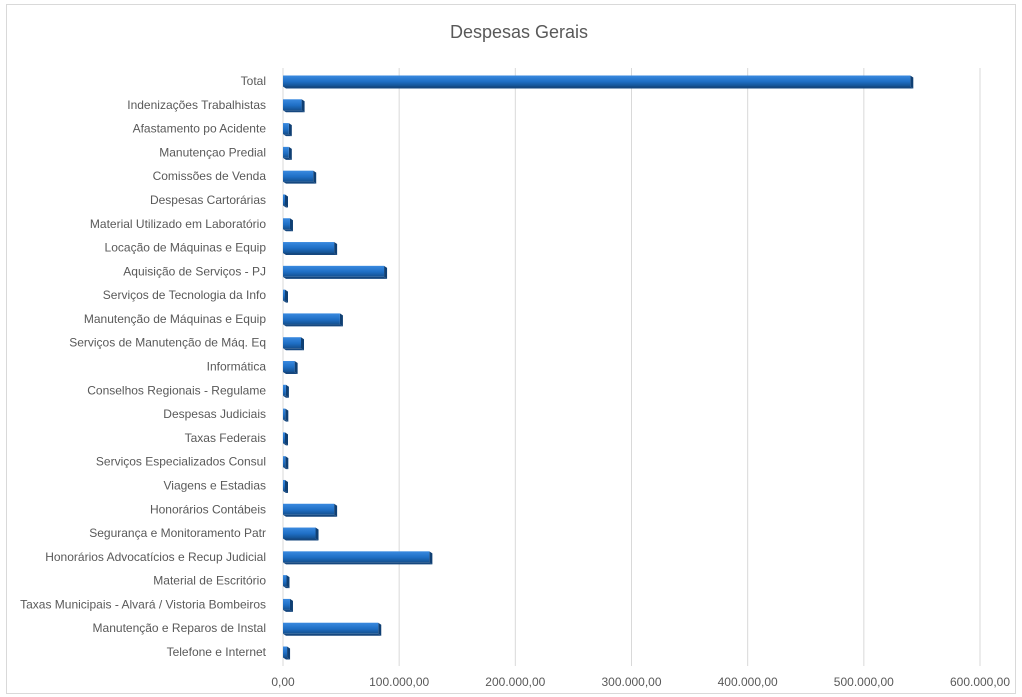 This screenshot has width=1022, height=697. I want to click on x-tick-label: 300.000,00, so click(631, 682).